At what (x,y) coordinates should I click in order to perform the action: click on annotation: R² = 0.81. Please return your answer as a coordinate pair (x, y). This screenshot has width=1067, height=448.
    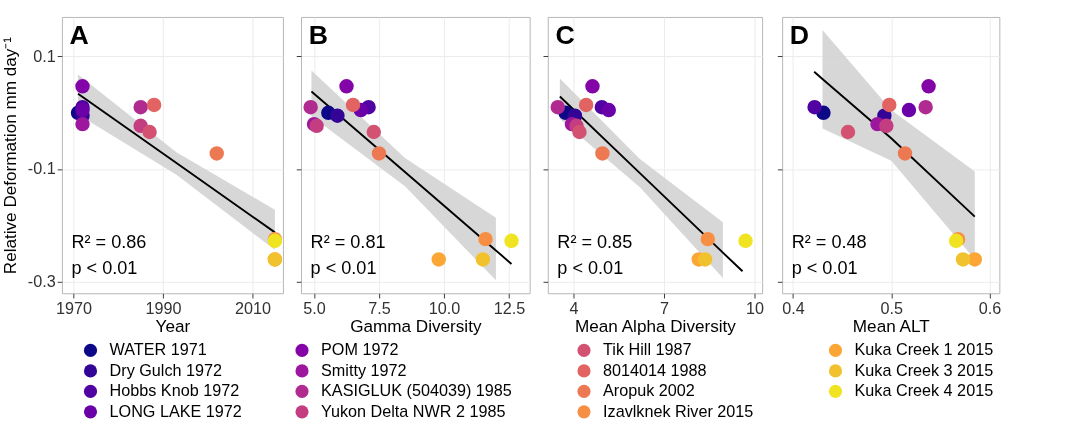
    Looking at the image, I should click on (348, 241).